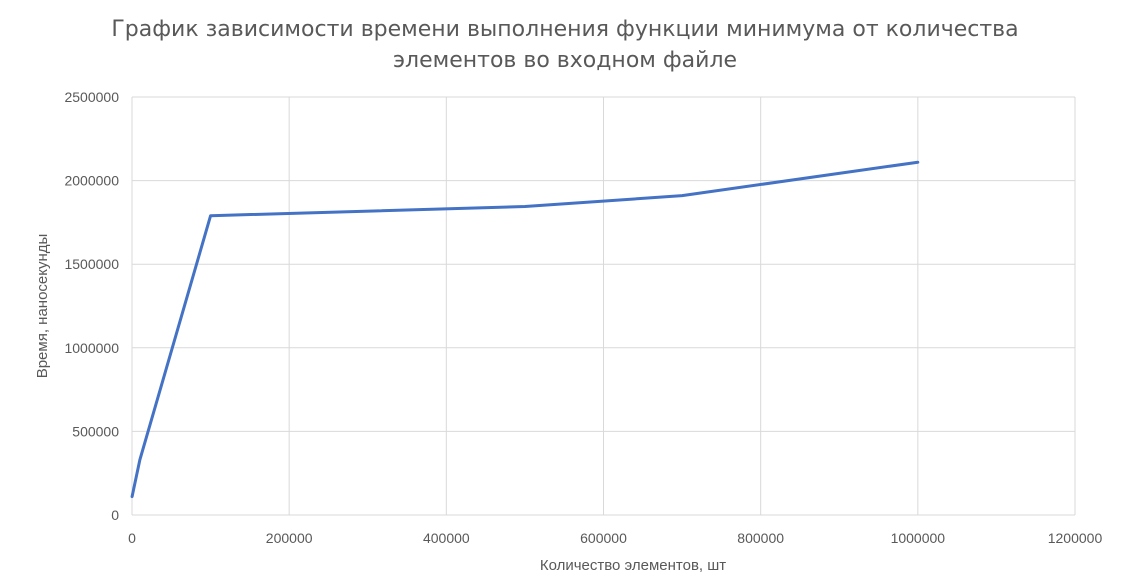 The width and height of the screenshot is (1137, 576). Describe the element at coordinates (918, 538) in the screenshot. I see `x-tick-label: 1000000` at that location.